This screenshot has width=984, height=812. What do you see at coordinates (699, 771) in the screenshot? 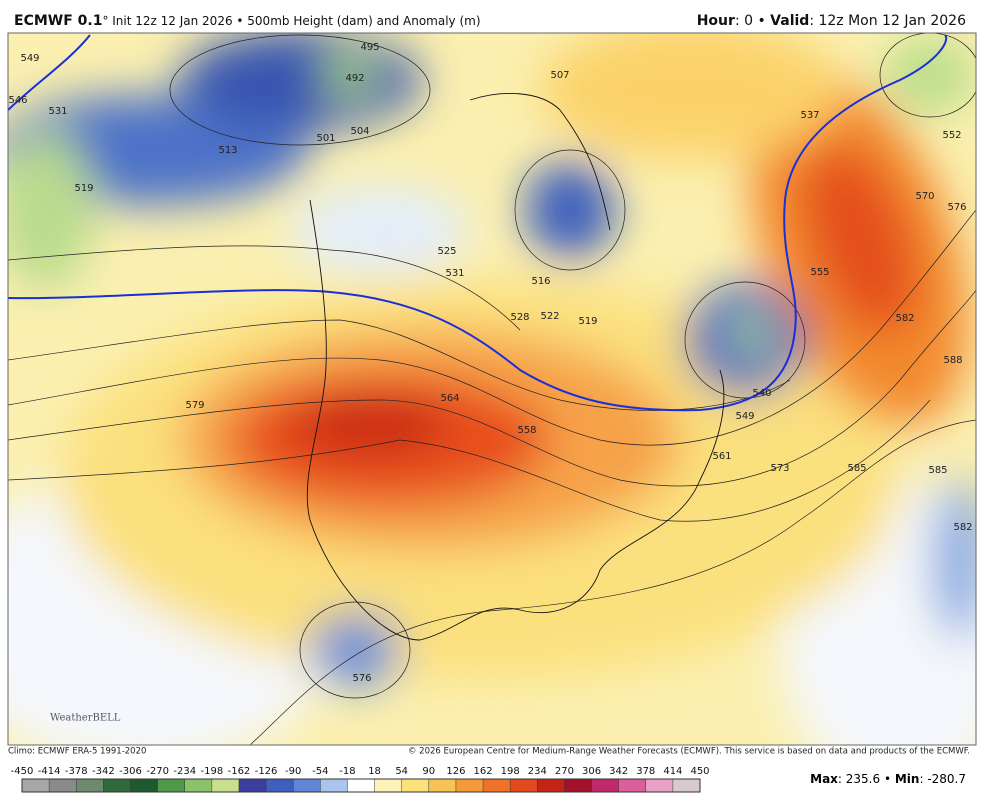
I see `colorbar-label: 450` at bounding box center [699, 771].